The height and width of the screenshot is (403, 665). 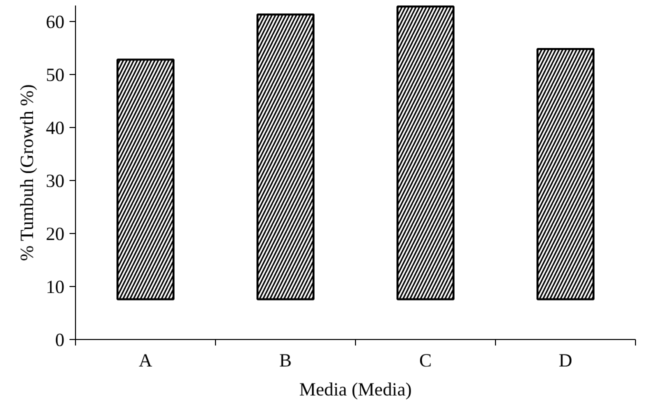 I want to click on y-tick-label: 30, so click(x=55, y=181).